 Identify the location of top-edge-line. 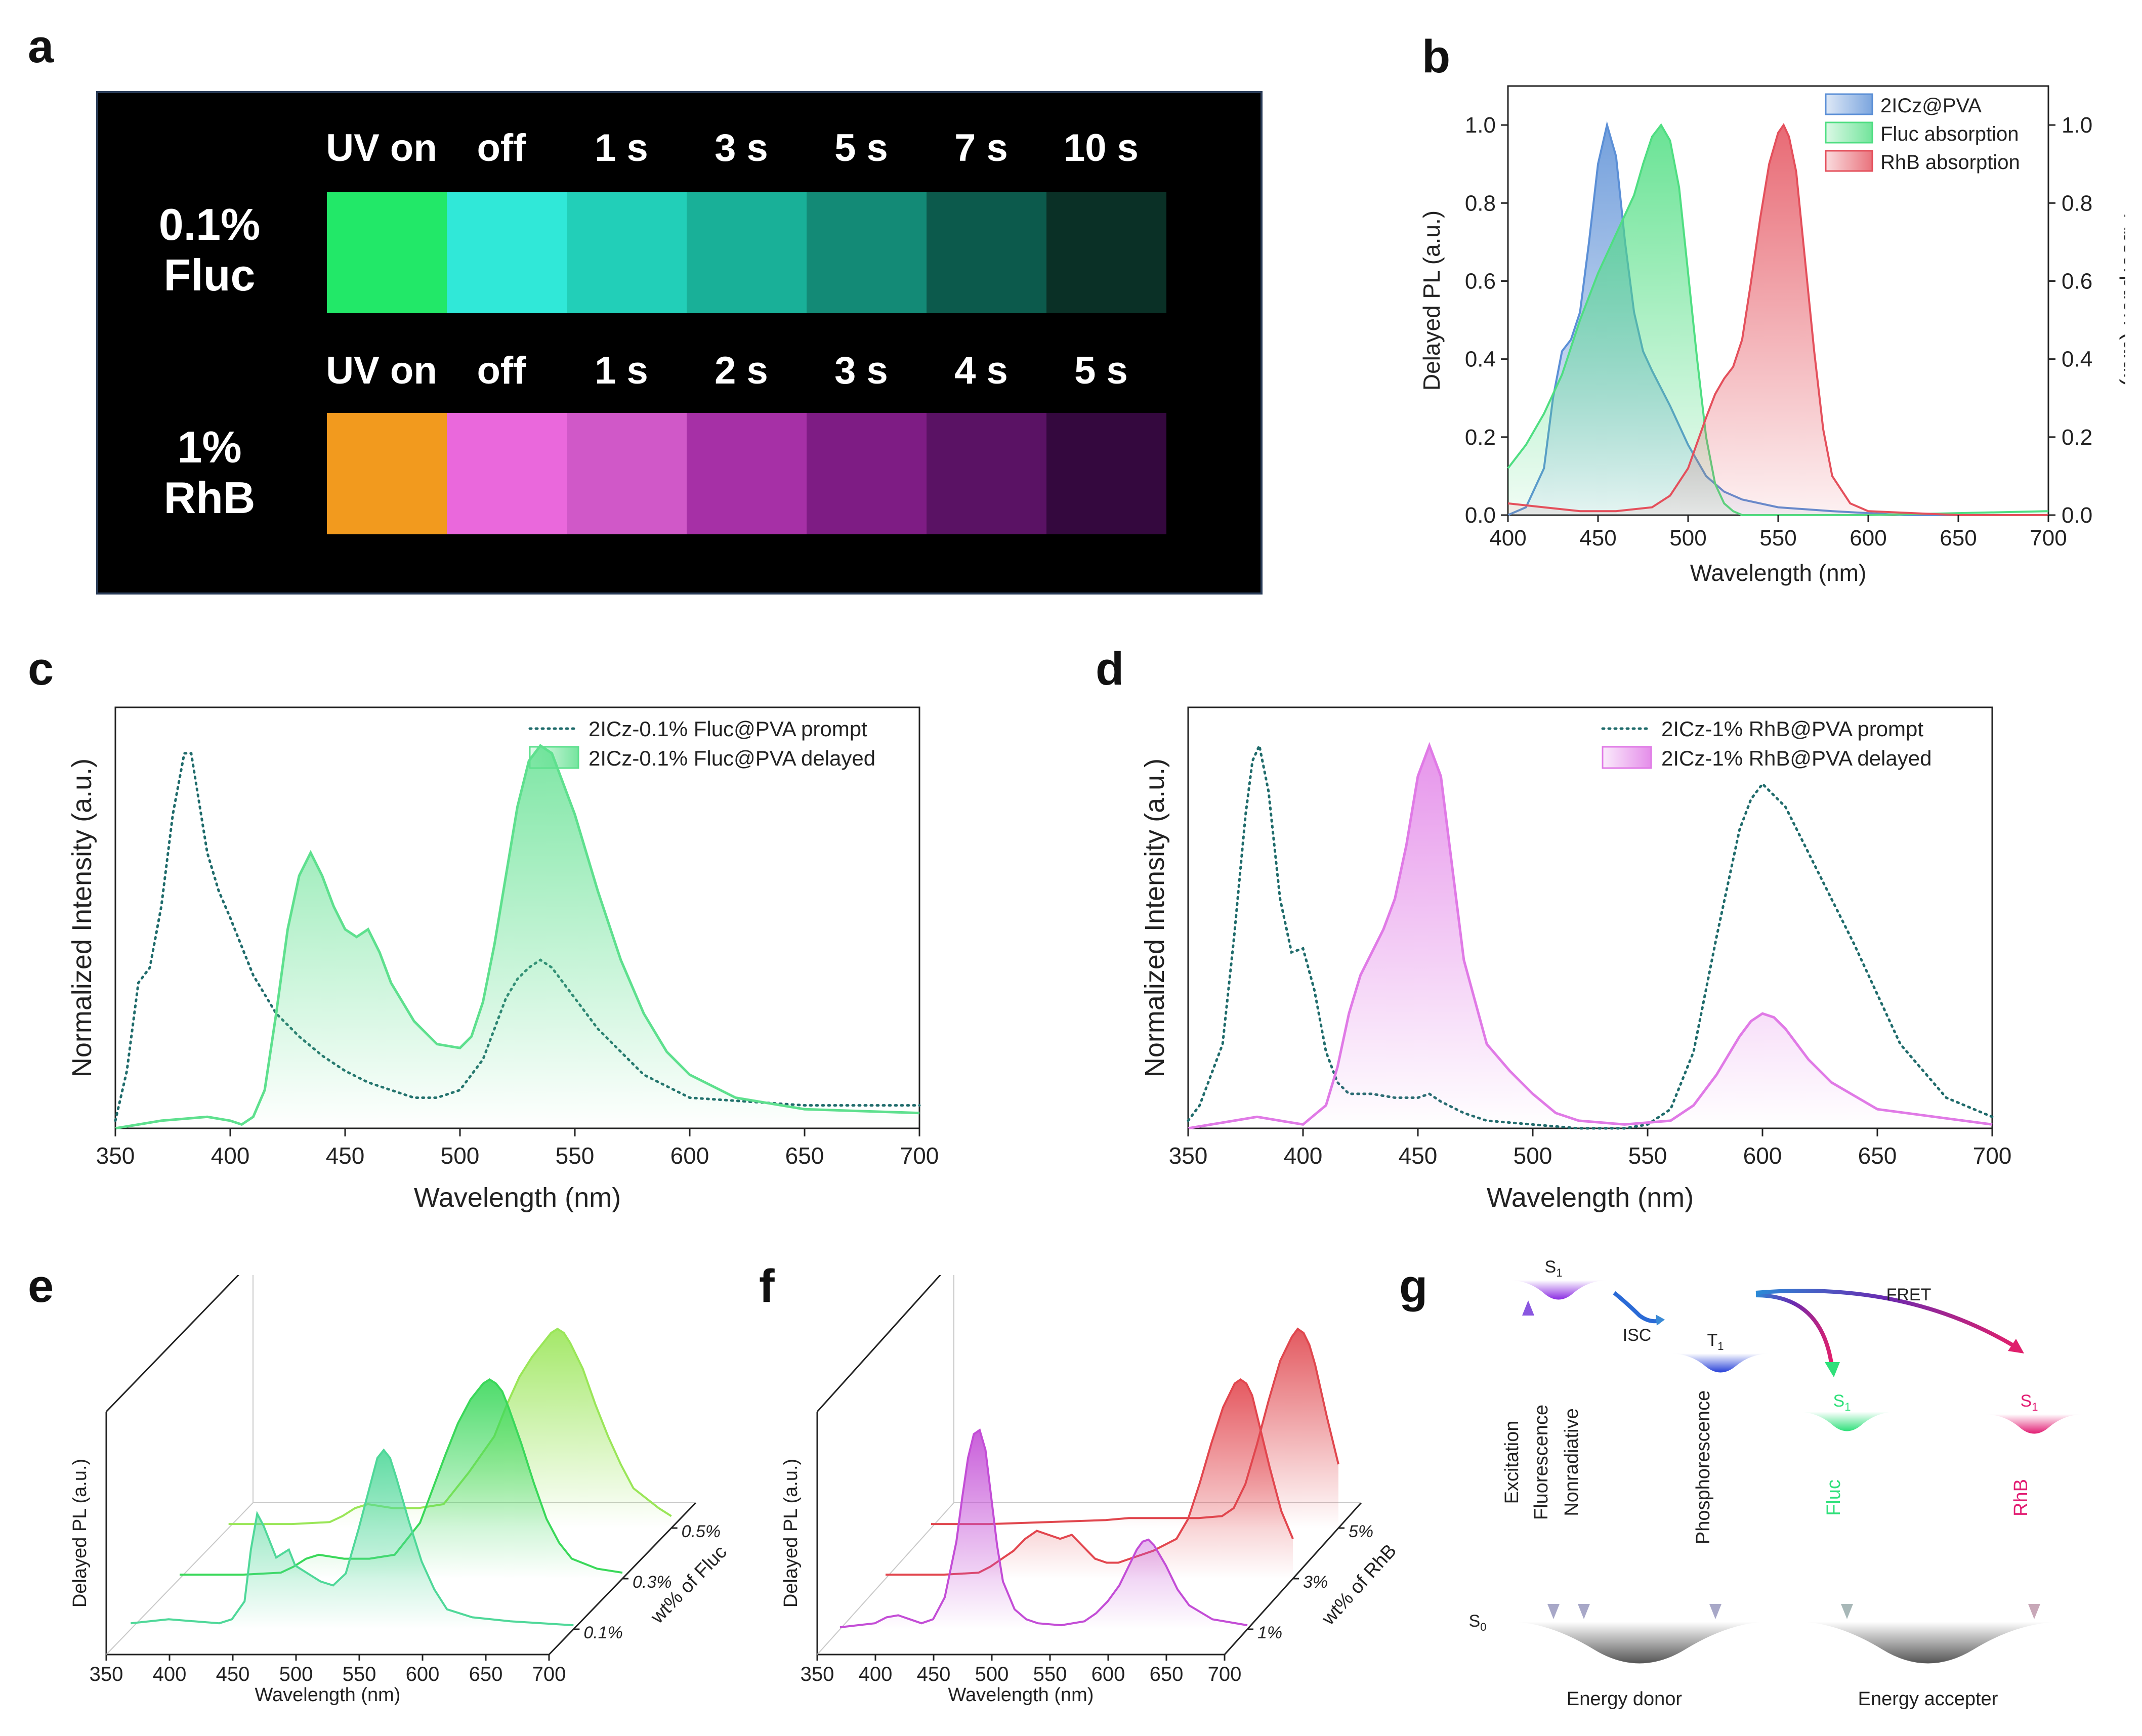
(172, 1344).